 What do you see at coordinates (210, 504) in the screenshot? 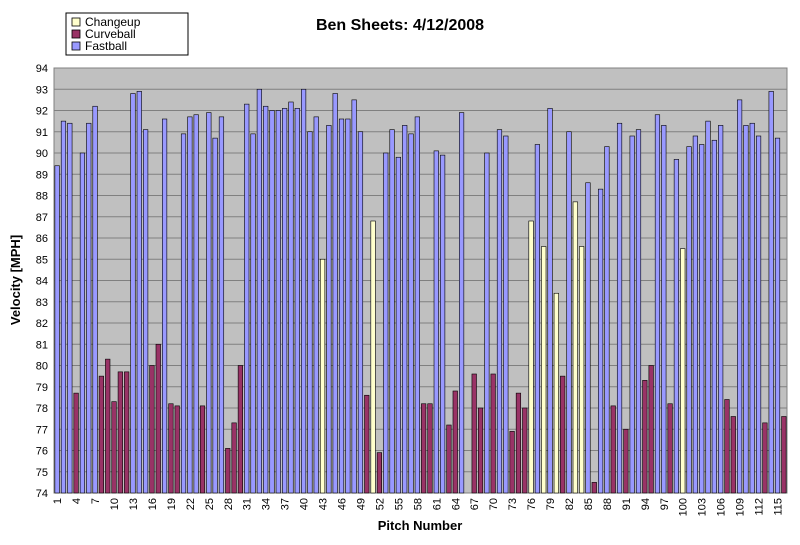
I see `x-tick-label: 25` at bounding box center [210, 504].